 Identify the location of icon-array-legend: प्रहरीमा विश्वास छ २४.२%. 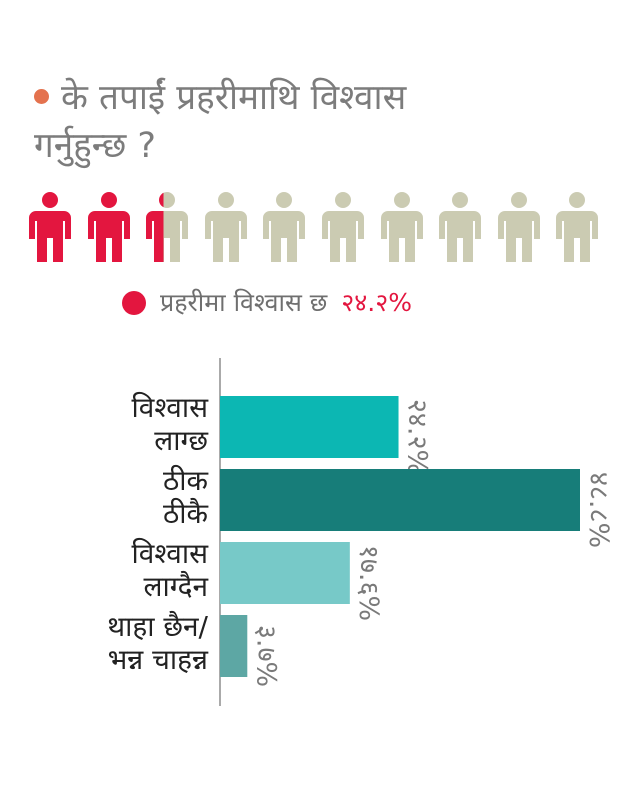
(267, 302).